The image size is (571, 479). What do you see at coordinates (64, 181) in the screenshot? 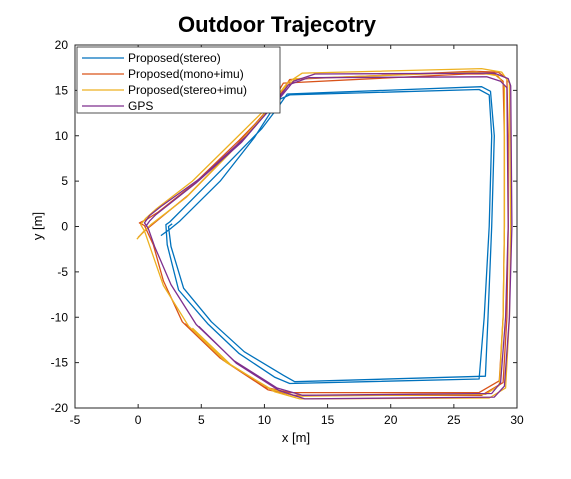
I see `y-tick-label: 5` at bounding box center [64, 181].